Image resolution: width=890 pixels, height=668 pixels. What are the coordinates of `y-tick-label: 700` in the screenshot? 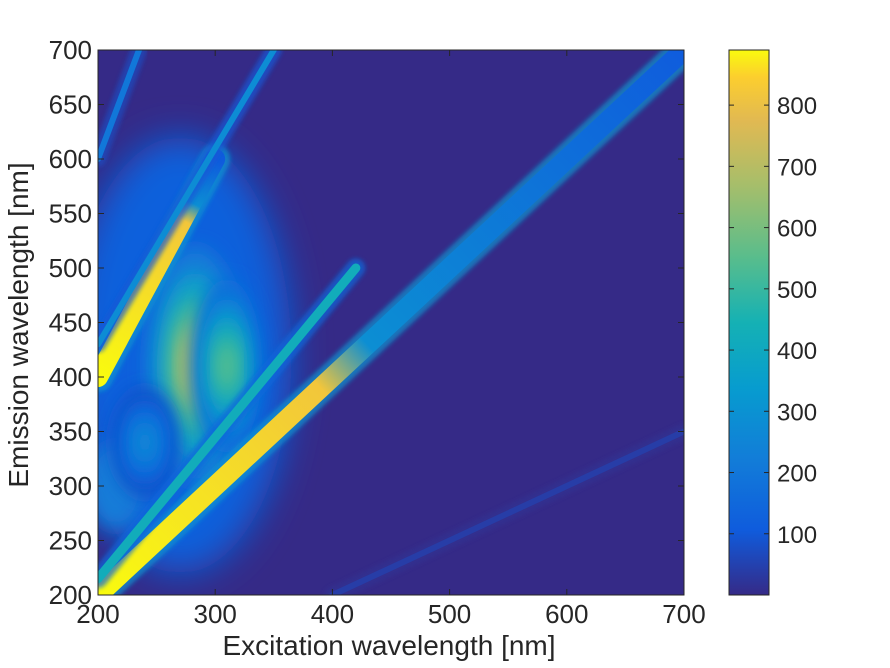 It's located at (70, 50).